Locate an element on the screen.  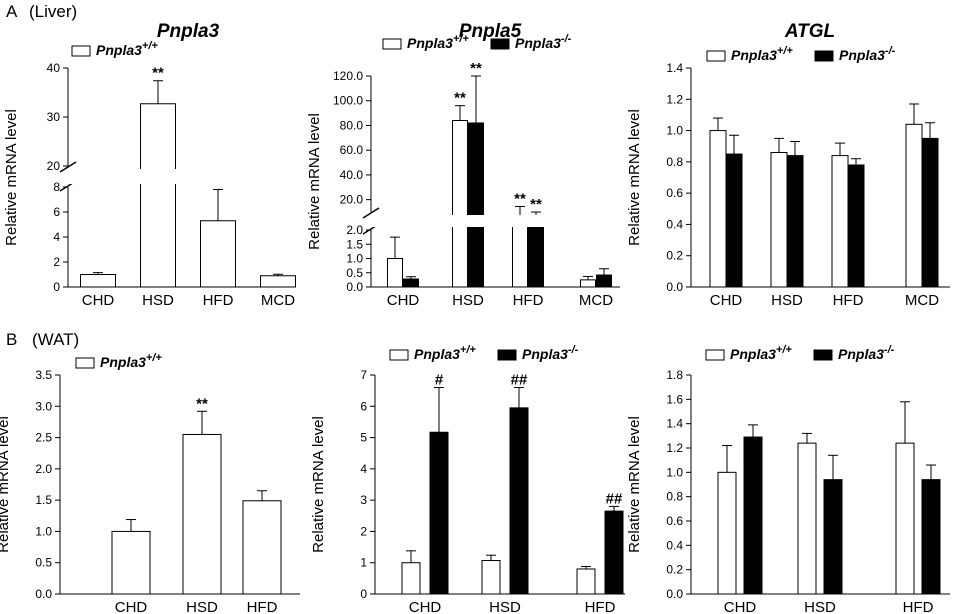
y-tick-label: 2 is located at coordinates (56, 262).